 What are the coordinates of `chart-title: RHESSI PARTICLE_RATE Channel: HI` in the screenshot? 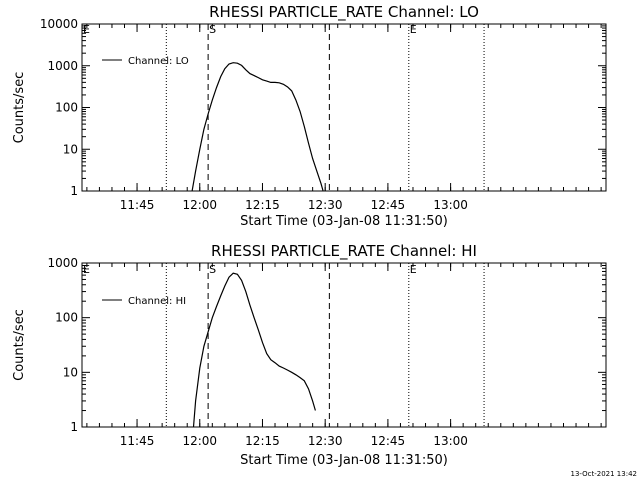 It's located at (344, 251).